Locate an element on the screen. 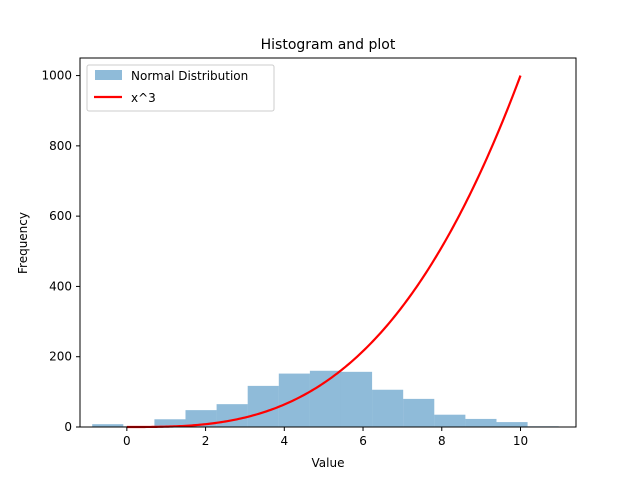  x-tick-label: 2 is located at coordinates (206, 441).